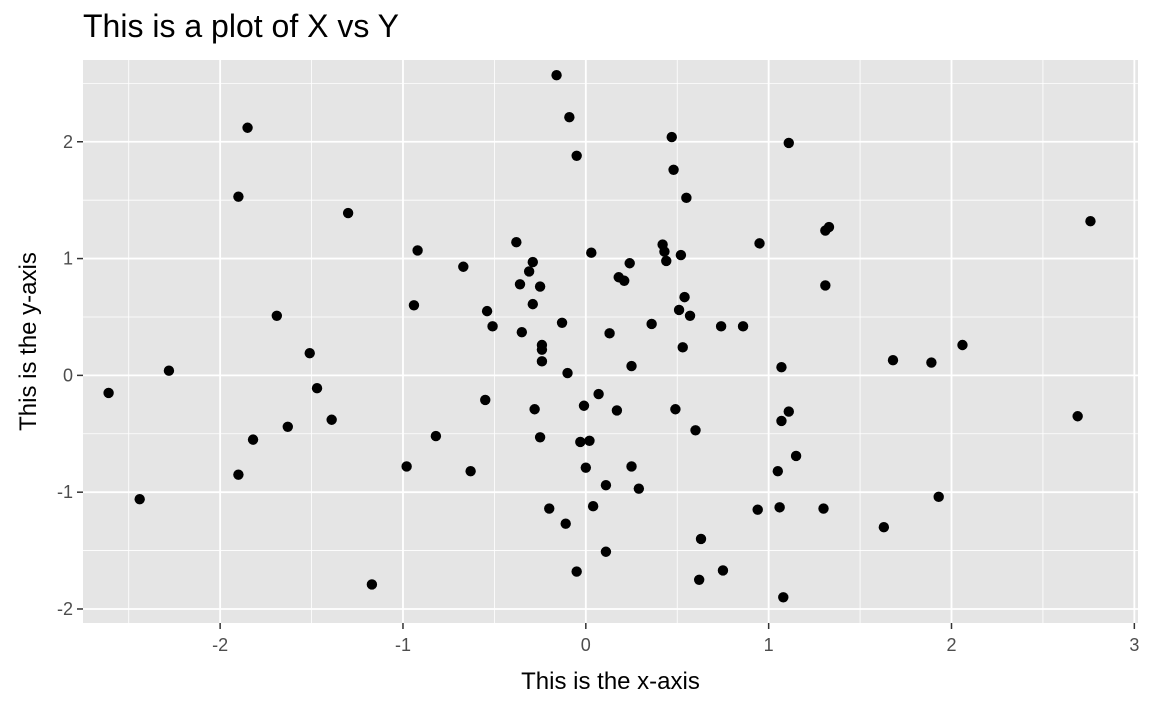 This screenshot has height=711, width=1152. I want to click on y-tick-label: 2, so click(68, 142).